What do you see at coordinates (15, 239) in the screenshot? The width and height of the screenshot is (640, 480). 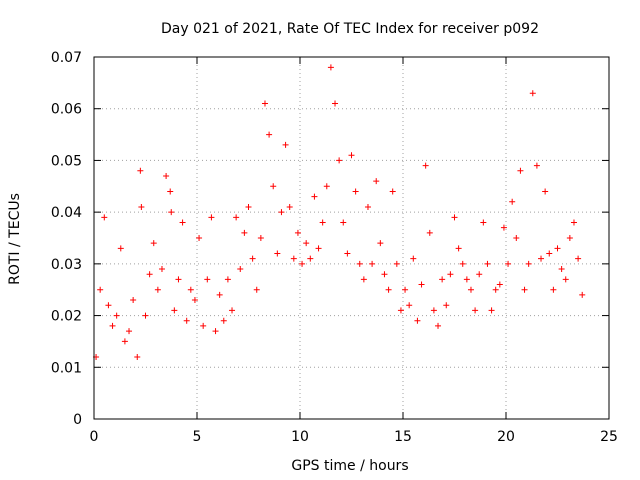 I see `y-axis-label: ROTI / TECUs` at bounding box center [15, 239].